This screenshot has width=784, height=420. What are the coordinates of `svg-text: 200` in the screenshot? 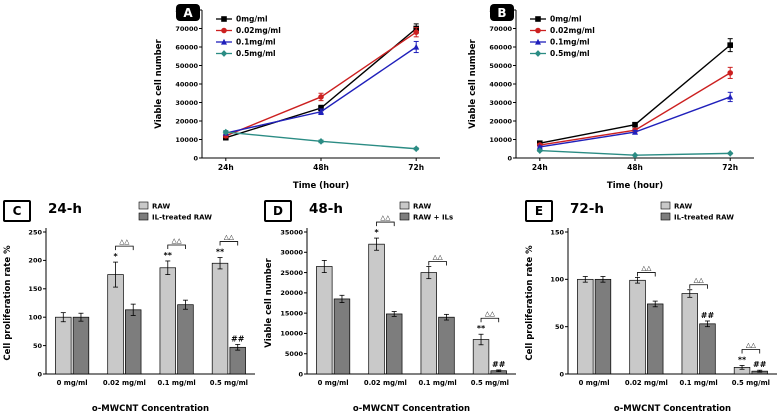 It's located at (35, 261).